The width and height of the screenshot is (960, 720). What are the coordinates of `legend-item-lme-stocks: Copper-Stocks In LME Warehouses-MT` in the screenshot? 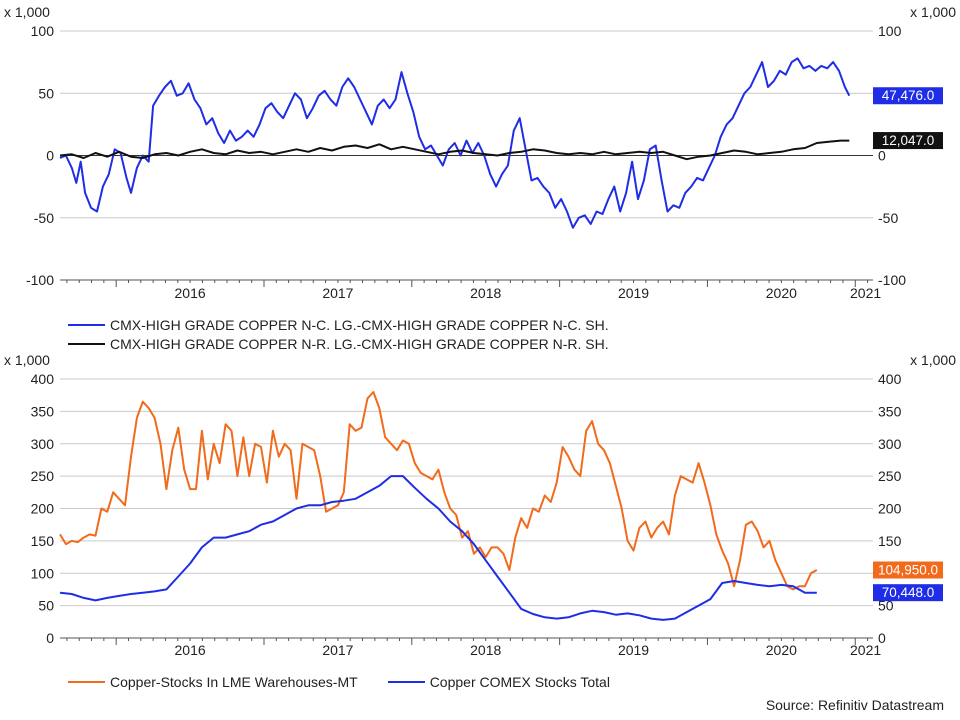 It's located at (213, 681).